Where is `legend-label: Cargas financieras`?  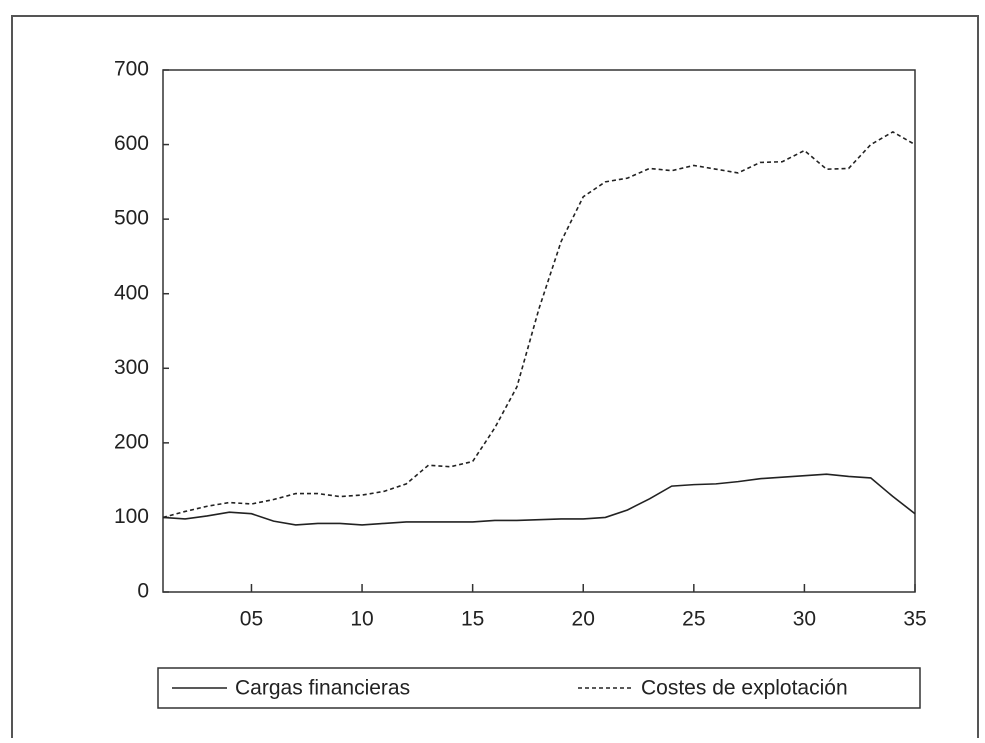
legend-label: Cargas financieras is located at coordinates (322, 688).